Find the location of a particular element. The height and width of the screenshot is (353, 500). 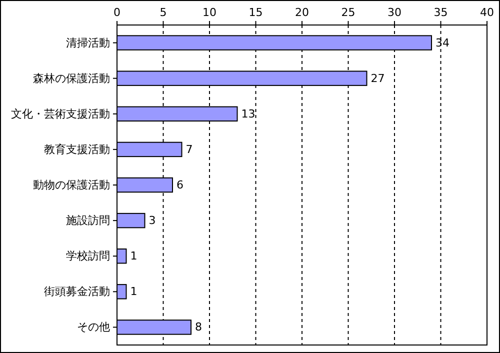

y-tick-label: 文化・芸術支援活動 is located at coordinates (60, 113).